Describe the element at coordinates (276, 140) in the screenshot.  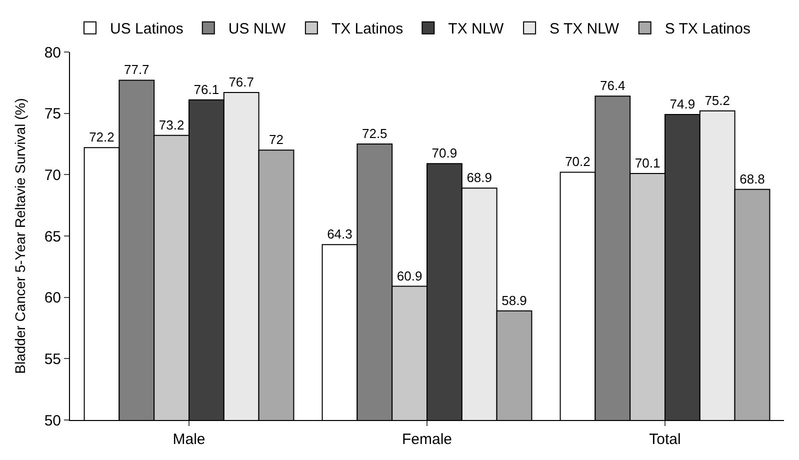
I see `data-label: 72` at that location.